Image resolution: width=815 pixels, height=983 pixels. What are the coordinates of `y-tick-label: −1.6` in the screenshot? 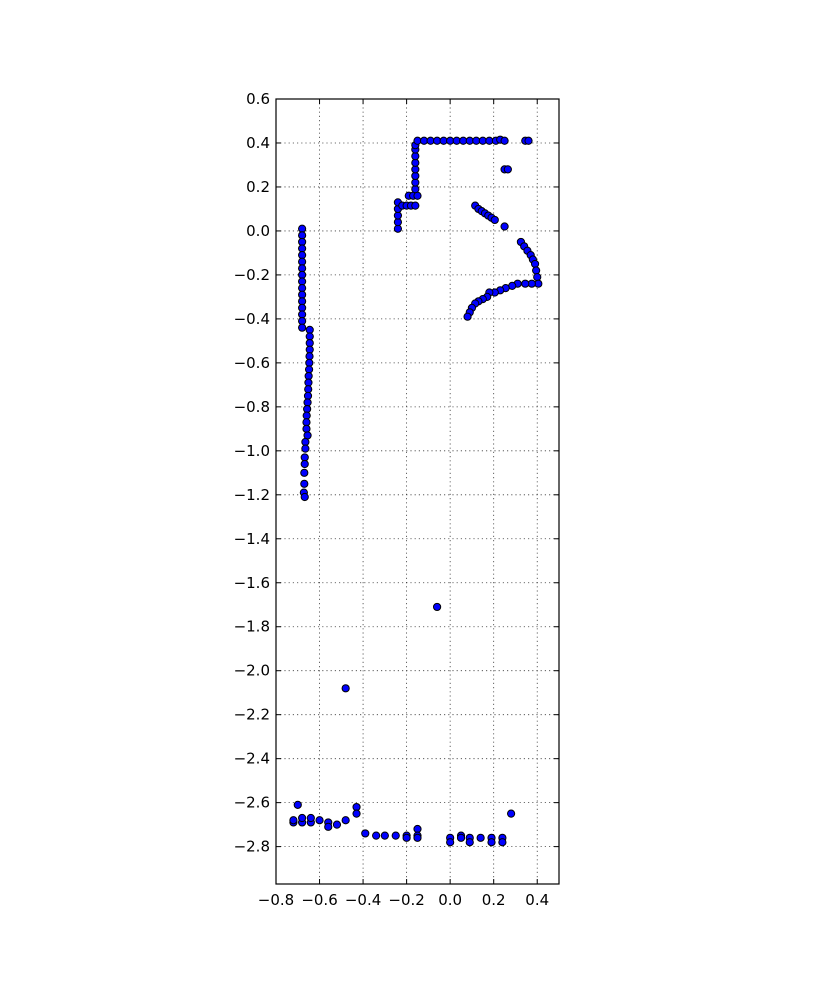 It's located at (252, 583).